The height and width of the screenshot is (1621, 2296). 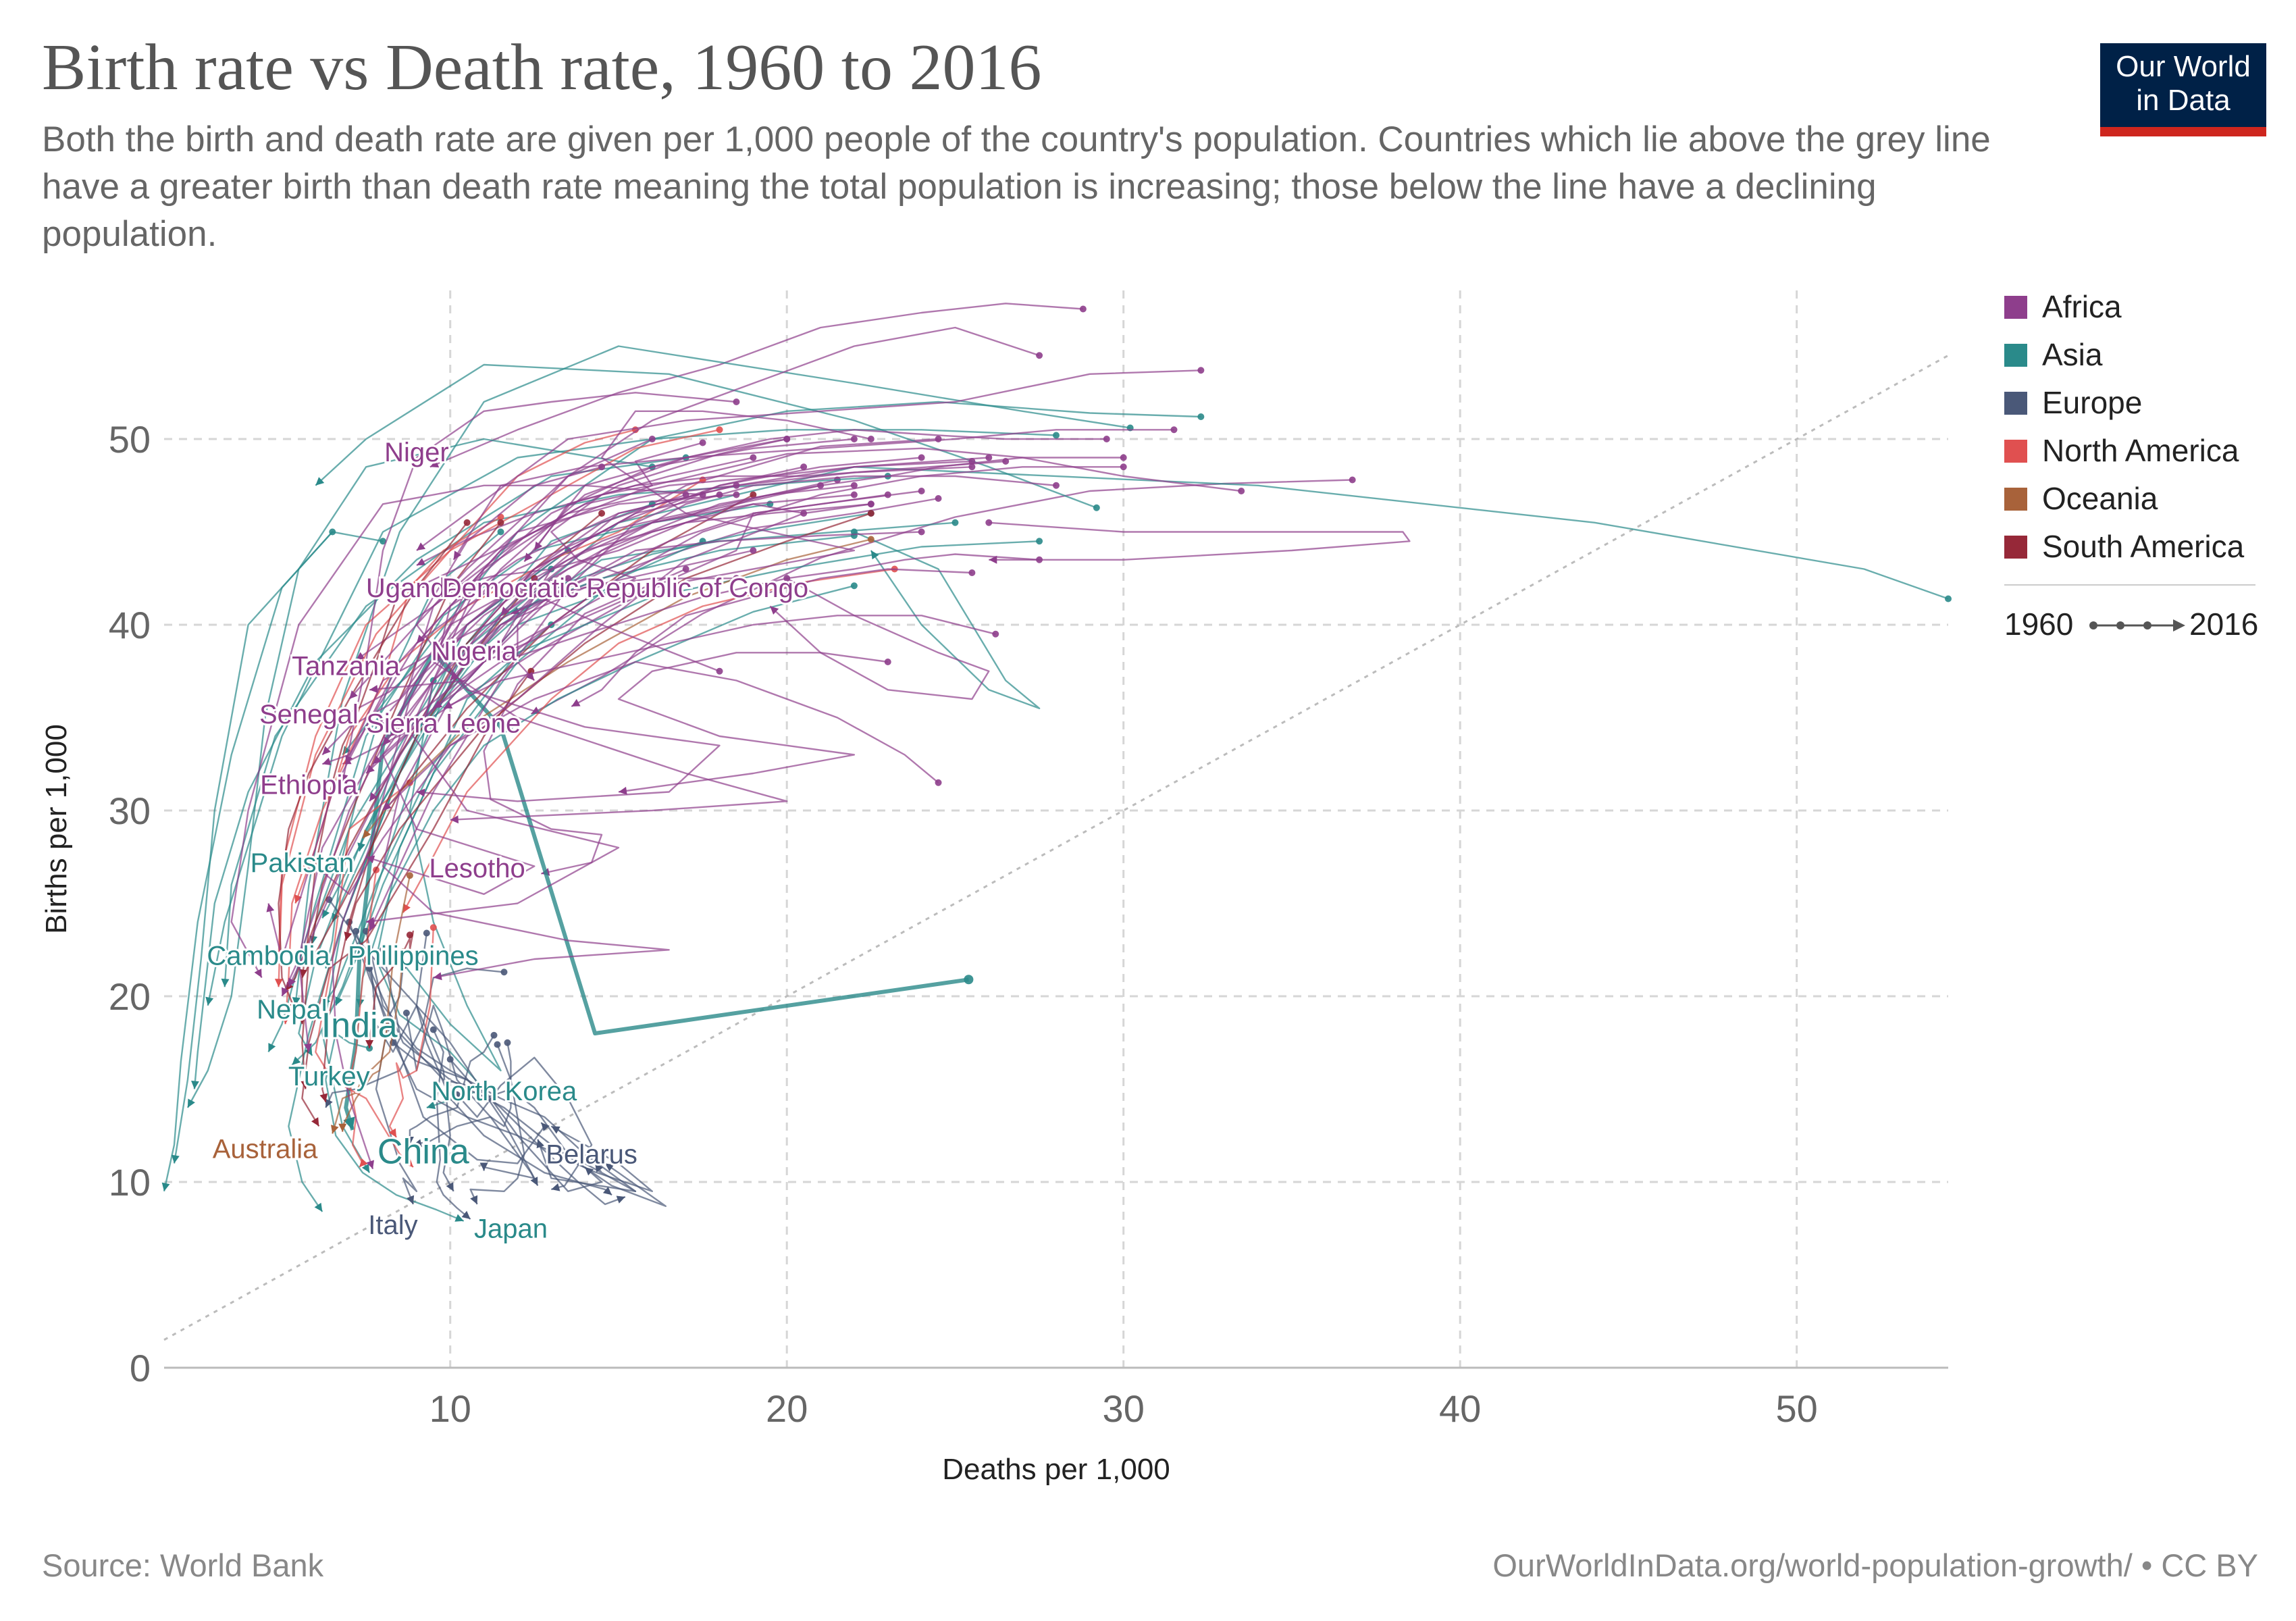 What do you see at coordinates (130, 811) in the screenshot?
I see `y-tick-label: 30` at bounding box center [130, 811].